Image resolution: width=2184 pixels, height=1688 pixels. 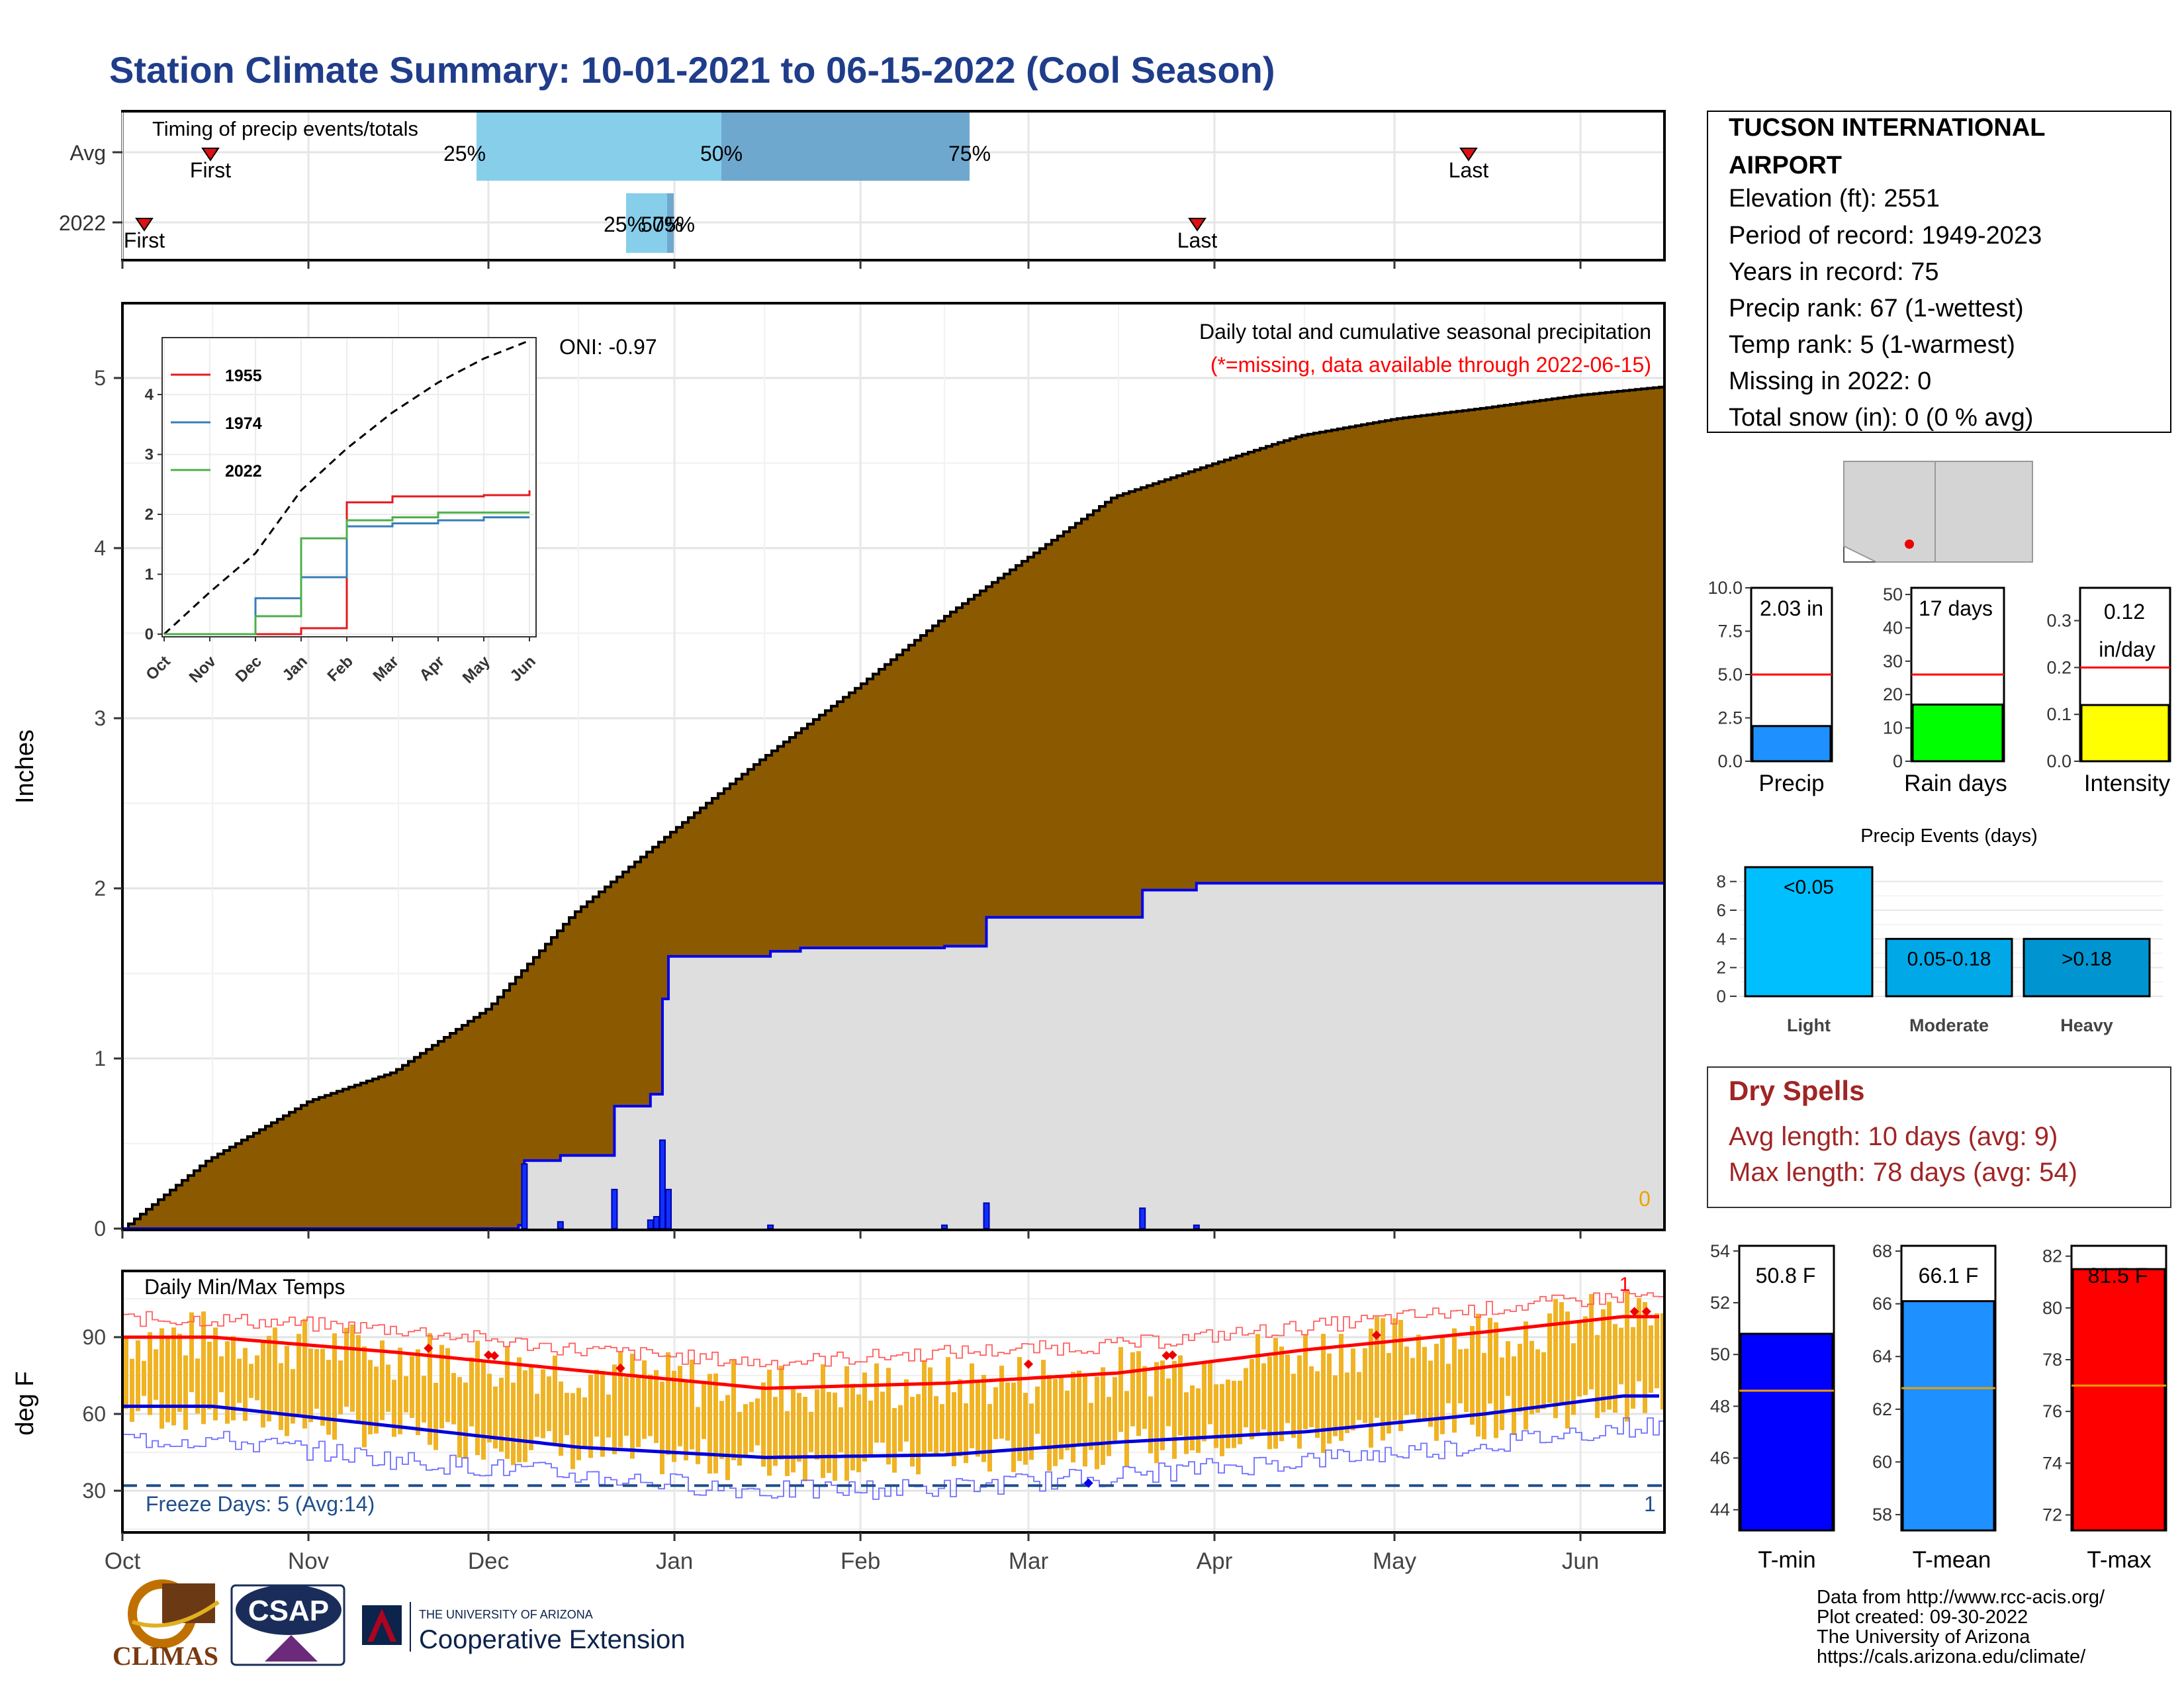 I want to click on intensity-mini-value: 0.12, so click(x=2124, y=612).